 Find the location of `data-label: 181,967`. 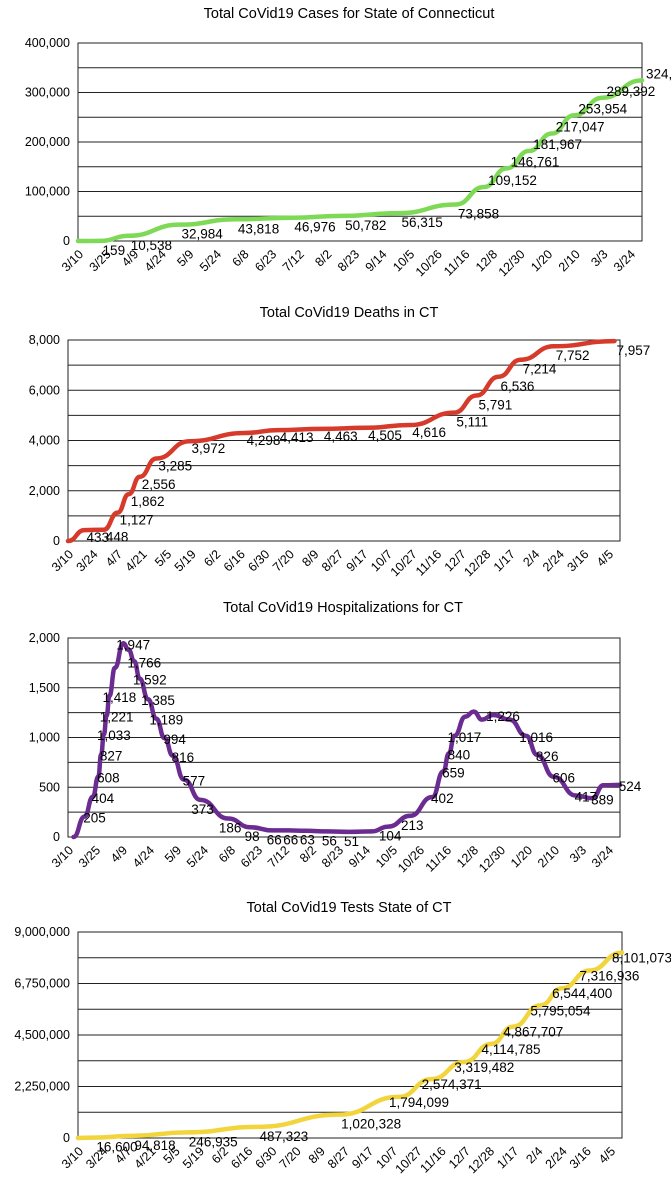

data-label: 181,967 is located at coordinates (557, 144).